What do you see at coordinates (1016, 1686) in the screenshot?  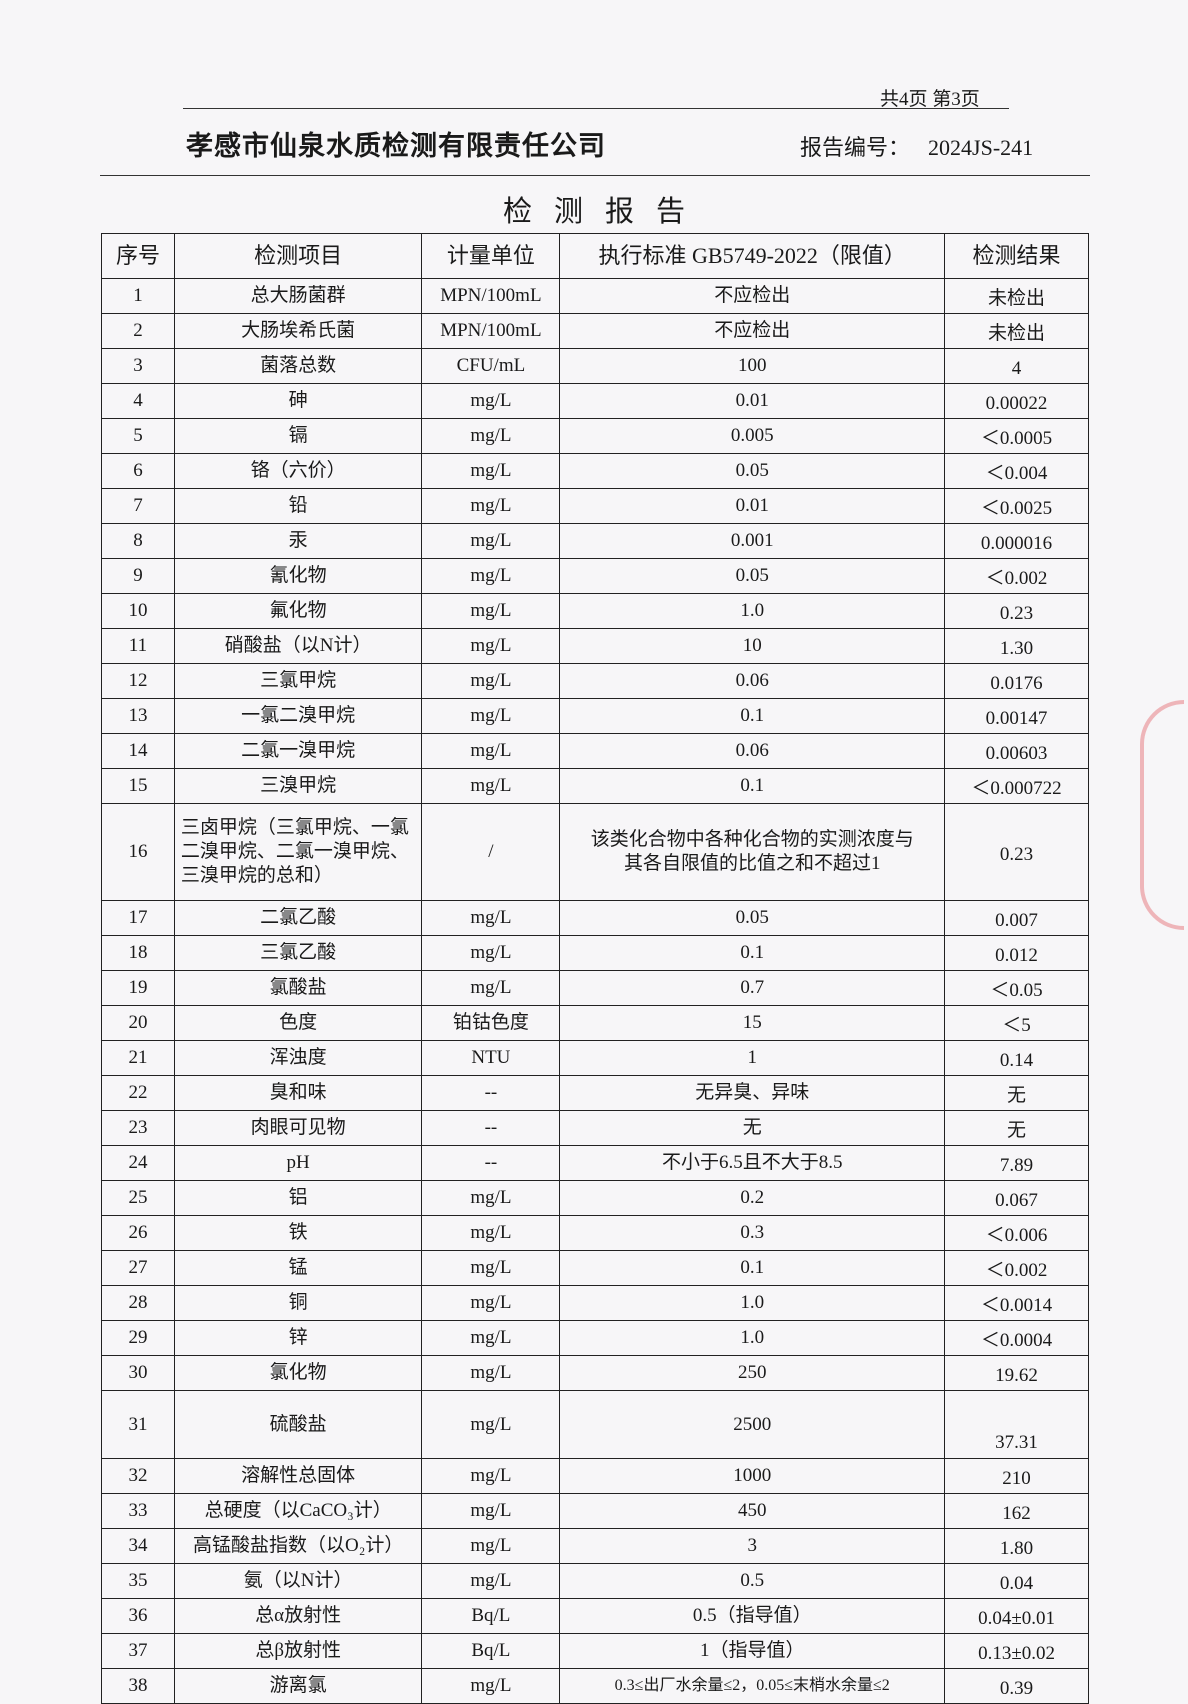 I see `cell-result: 0.39` at bounding box center [1016, 1686].